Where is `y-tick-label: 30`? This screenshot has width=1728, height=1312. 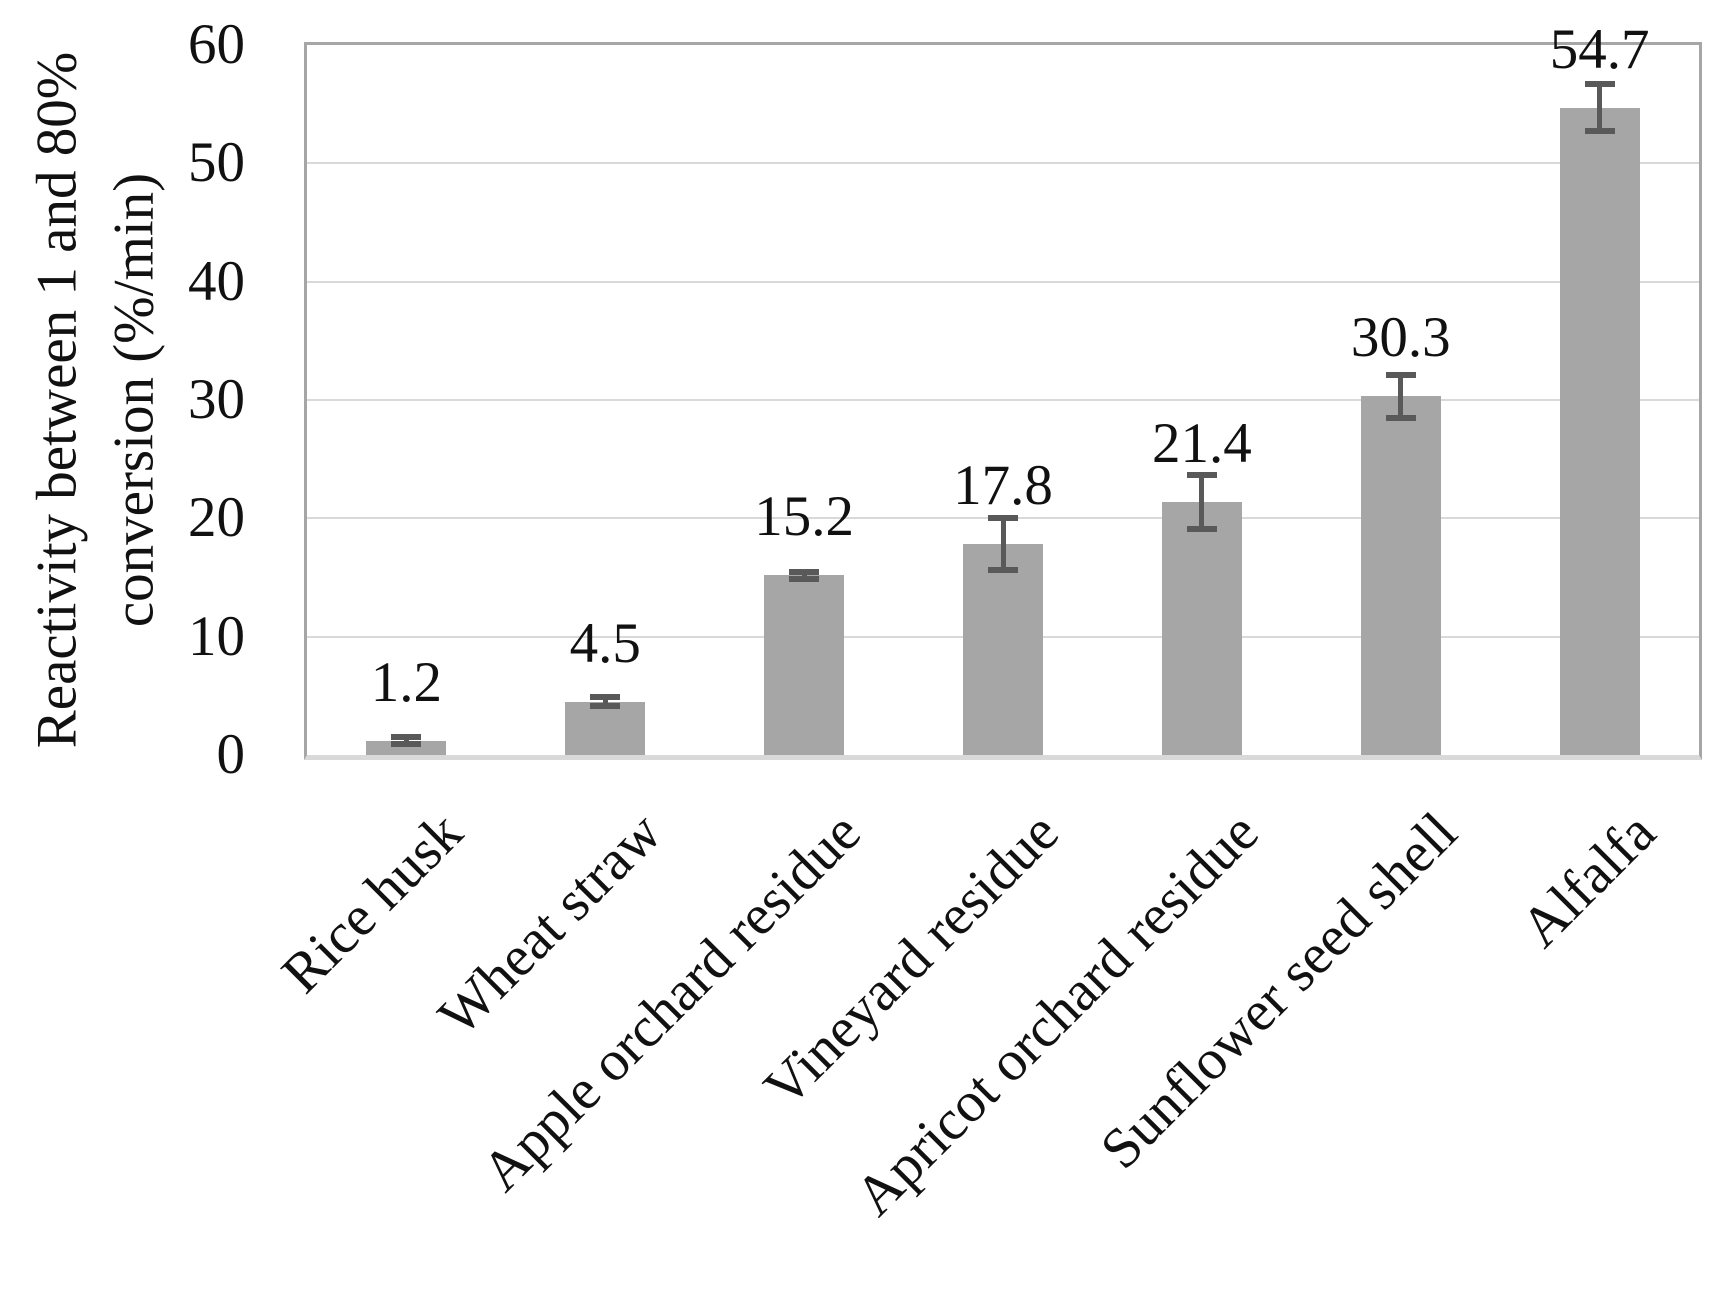
y-tick-label: 30 is located at coordinates (216, 399).